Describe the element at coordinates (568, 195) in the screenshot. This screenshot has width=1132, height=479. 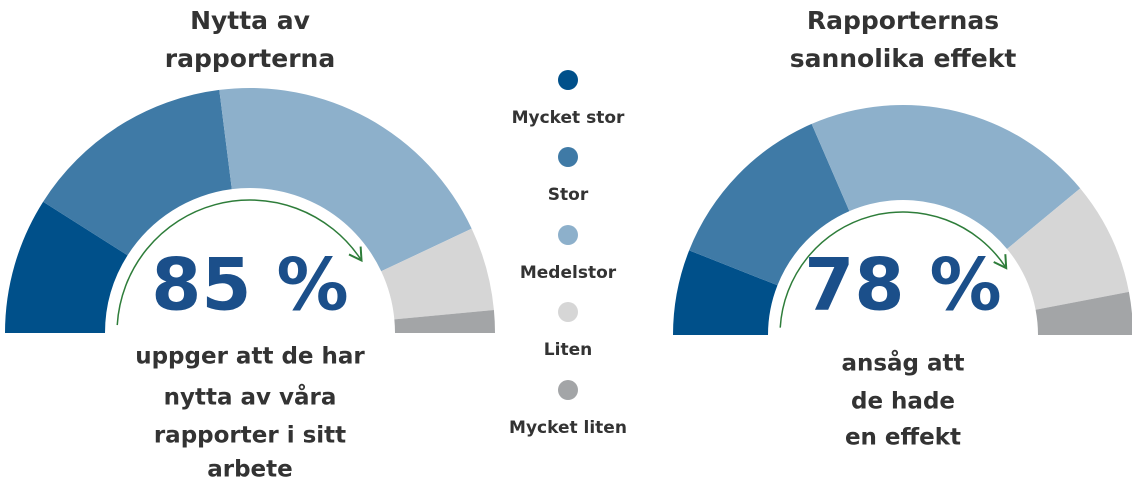
I see `legend-label: Stor` at that location.